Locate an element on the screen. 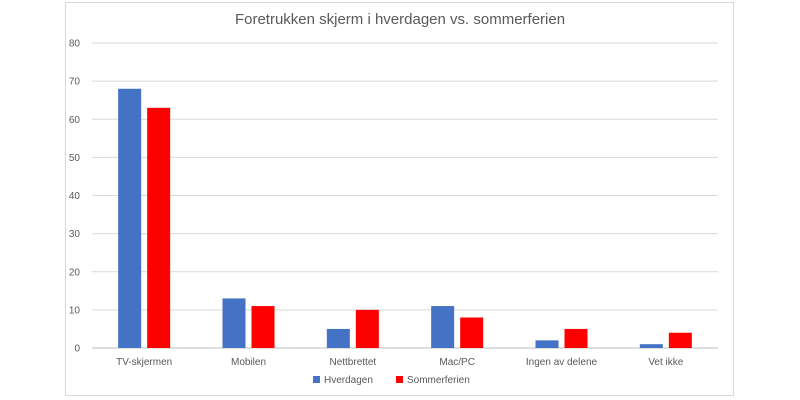  y-axis-ticks: 0 10 20 30 40 50 60 70 80 is located at coordinates (75, 197).